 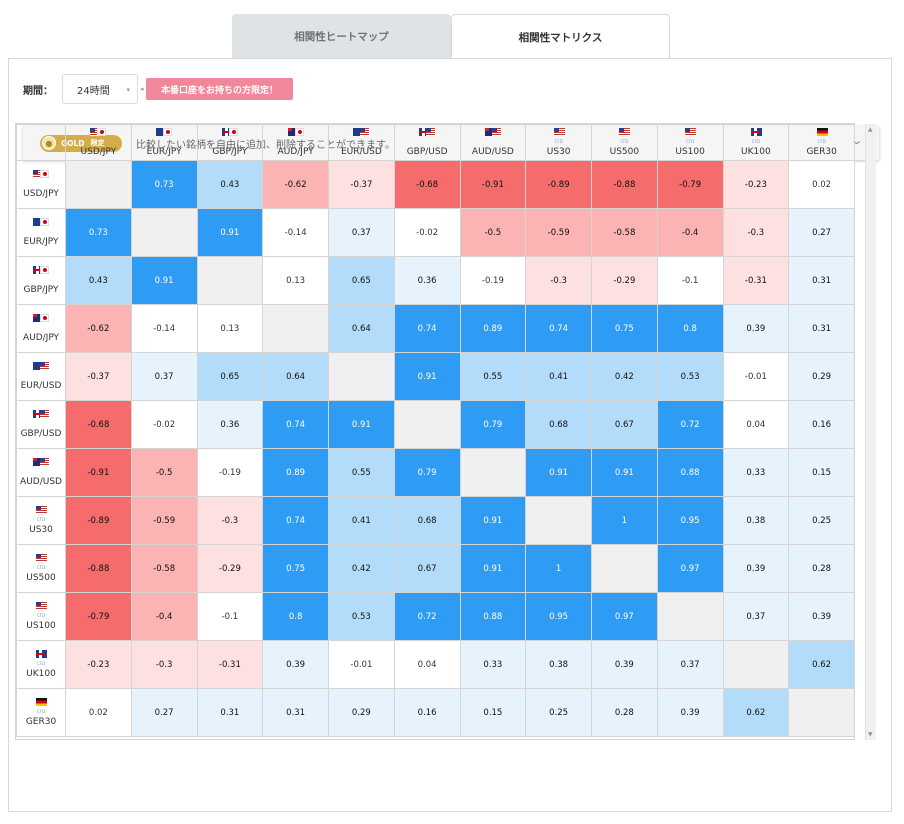 What do you see at coordinates (558, 424) in the screenshot?
I see `correlation-cell: 0.68` at bounding box center [558, 424].